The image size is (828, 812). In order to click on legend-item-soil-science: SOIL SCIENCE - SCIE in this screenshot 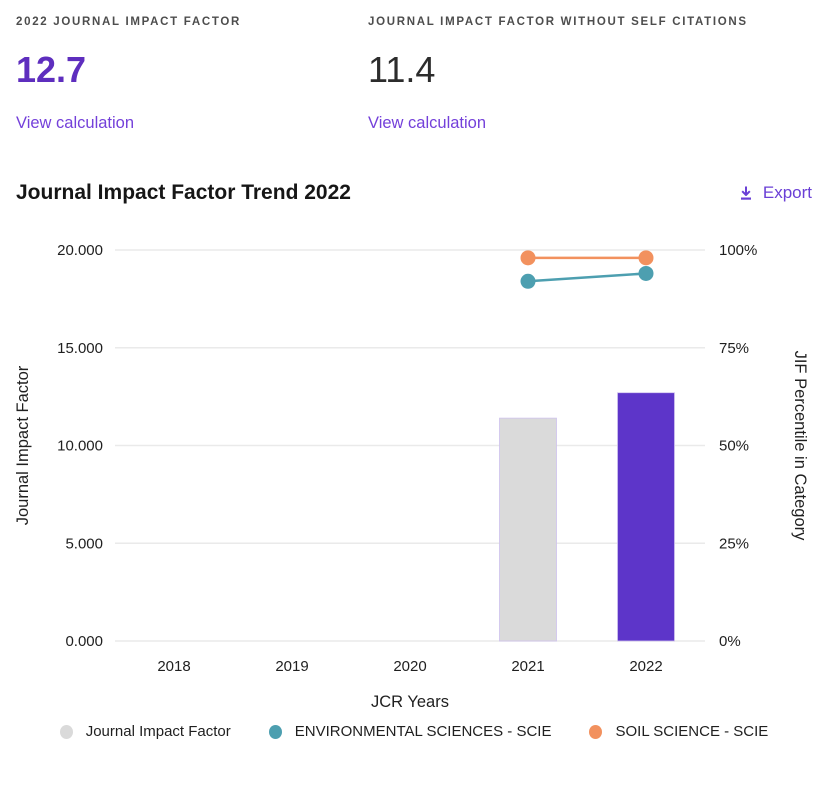, I will do `click(678, 731)`.